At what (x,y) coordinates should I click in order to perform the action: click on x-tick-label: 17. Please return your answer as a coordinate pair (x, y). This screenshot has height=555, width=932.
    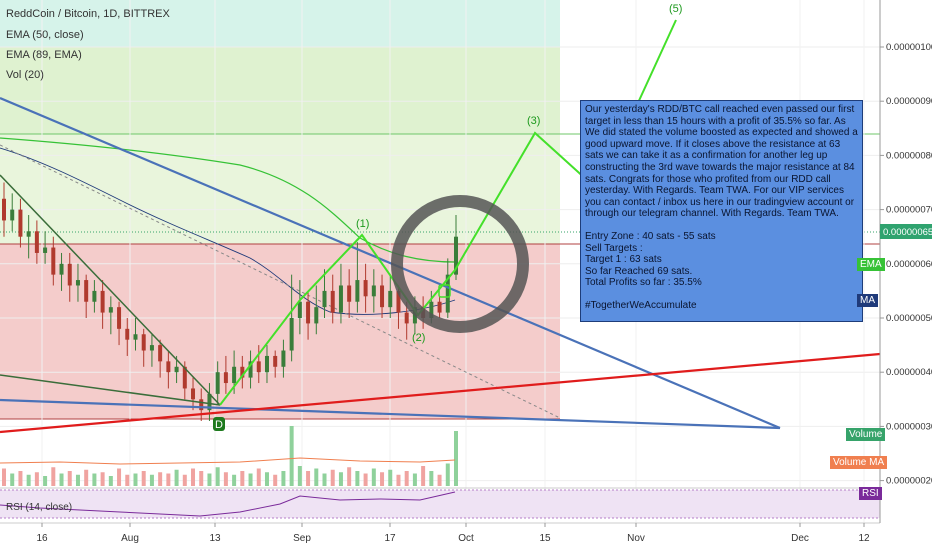
    Looking at the image, I should click on (390, 538).